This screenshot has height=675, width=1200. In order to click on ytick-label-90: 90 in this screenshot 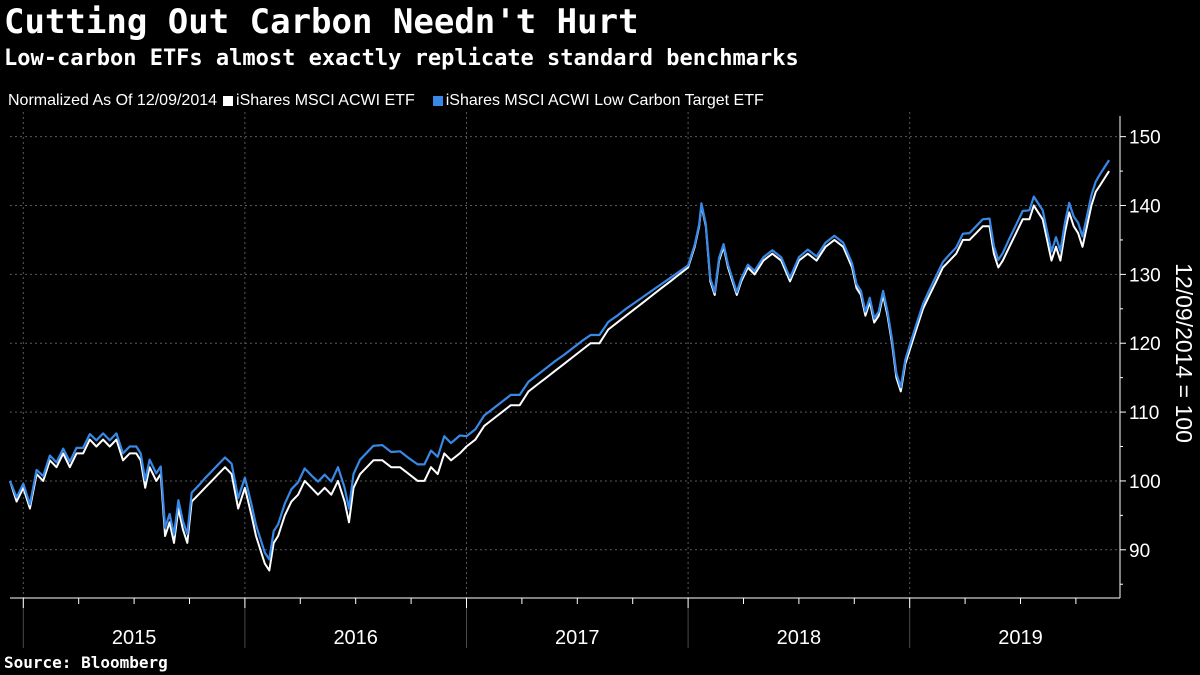, I will do `click(1139, 551)`.